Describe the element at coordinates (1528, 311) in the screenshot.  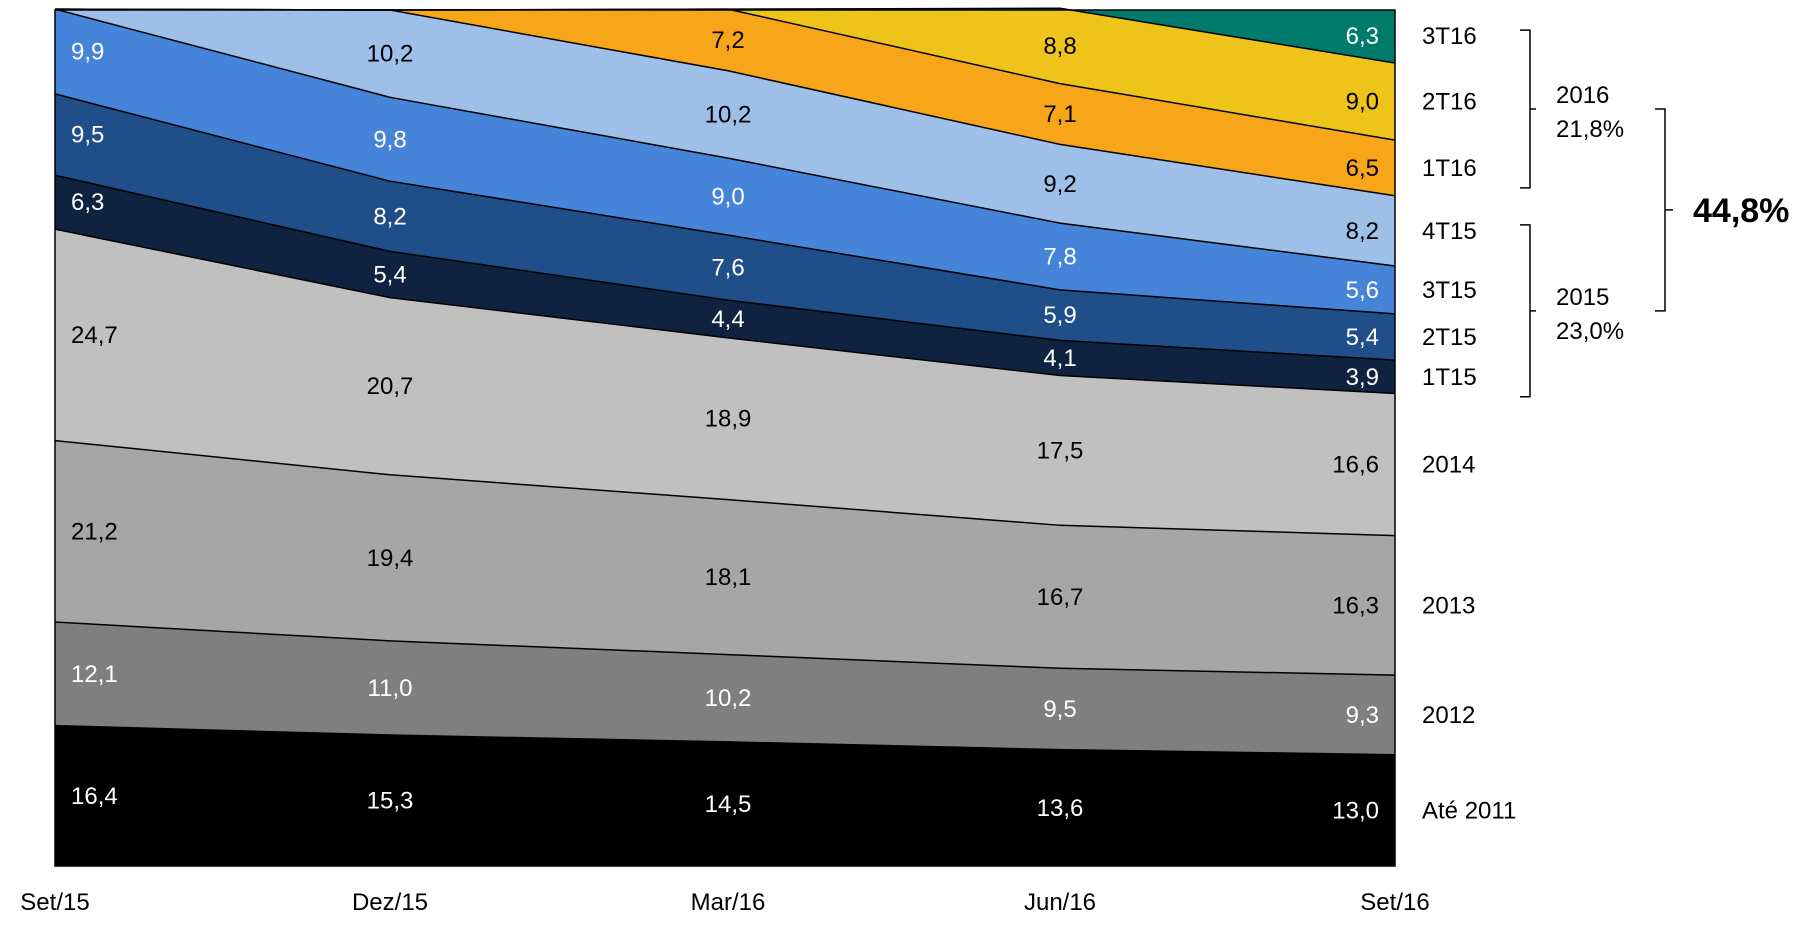
I see `group-bracket-2015` at that location.